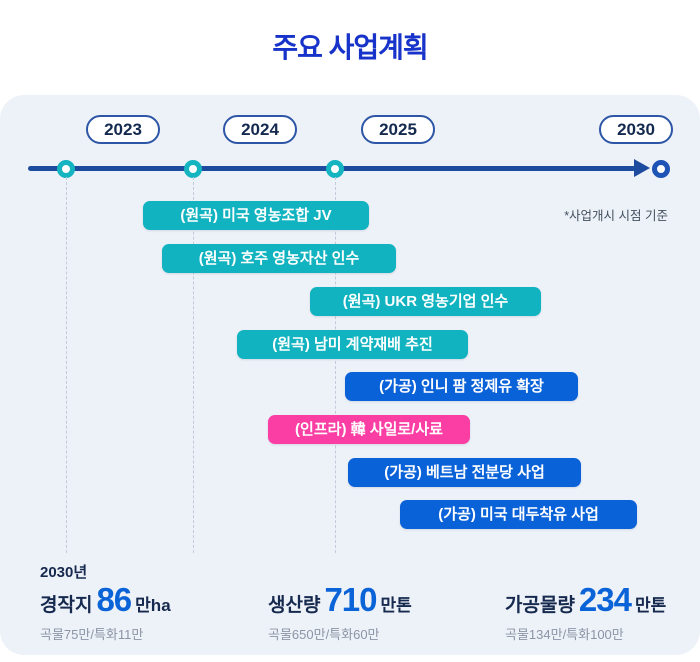 The height and width of the screenshot is (662, 700). What do you see at coordinates (461, 386) in the screenshot?
I see `gantt-bar-indonesia-palm-oil: (가공) 인니 팜 정제유 확장` at bounding box center [461, 386].